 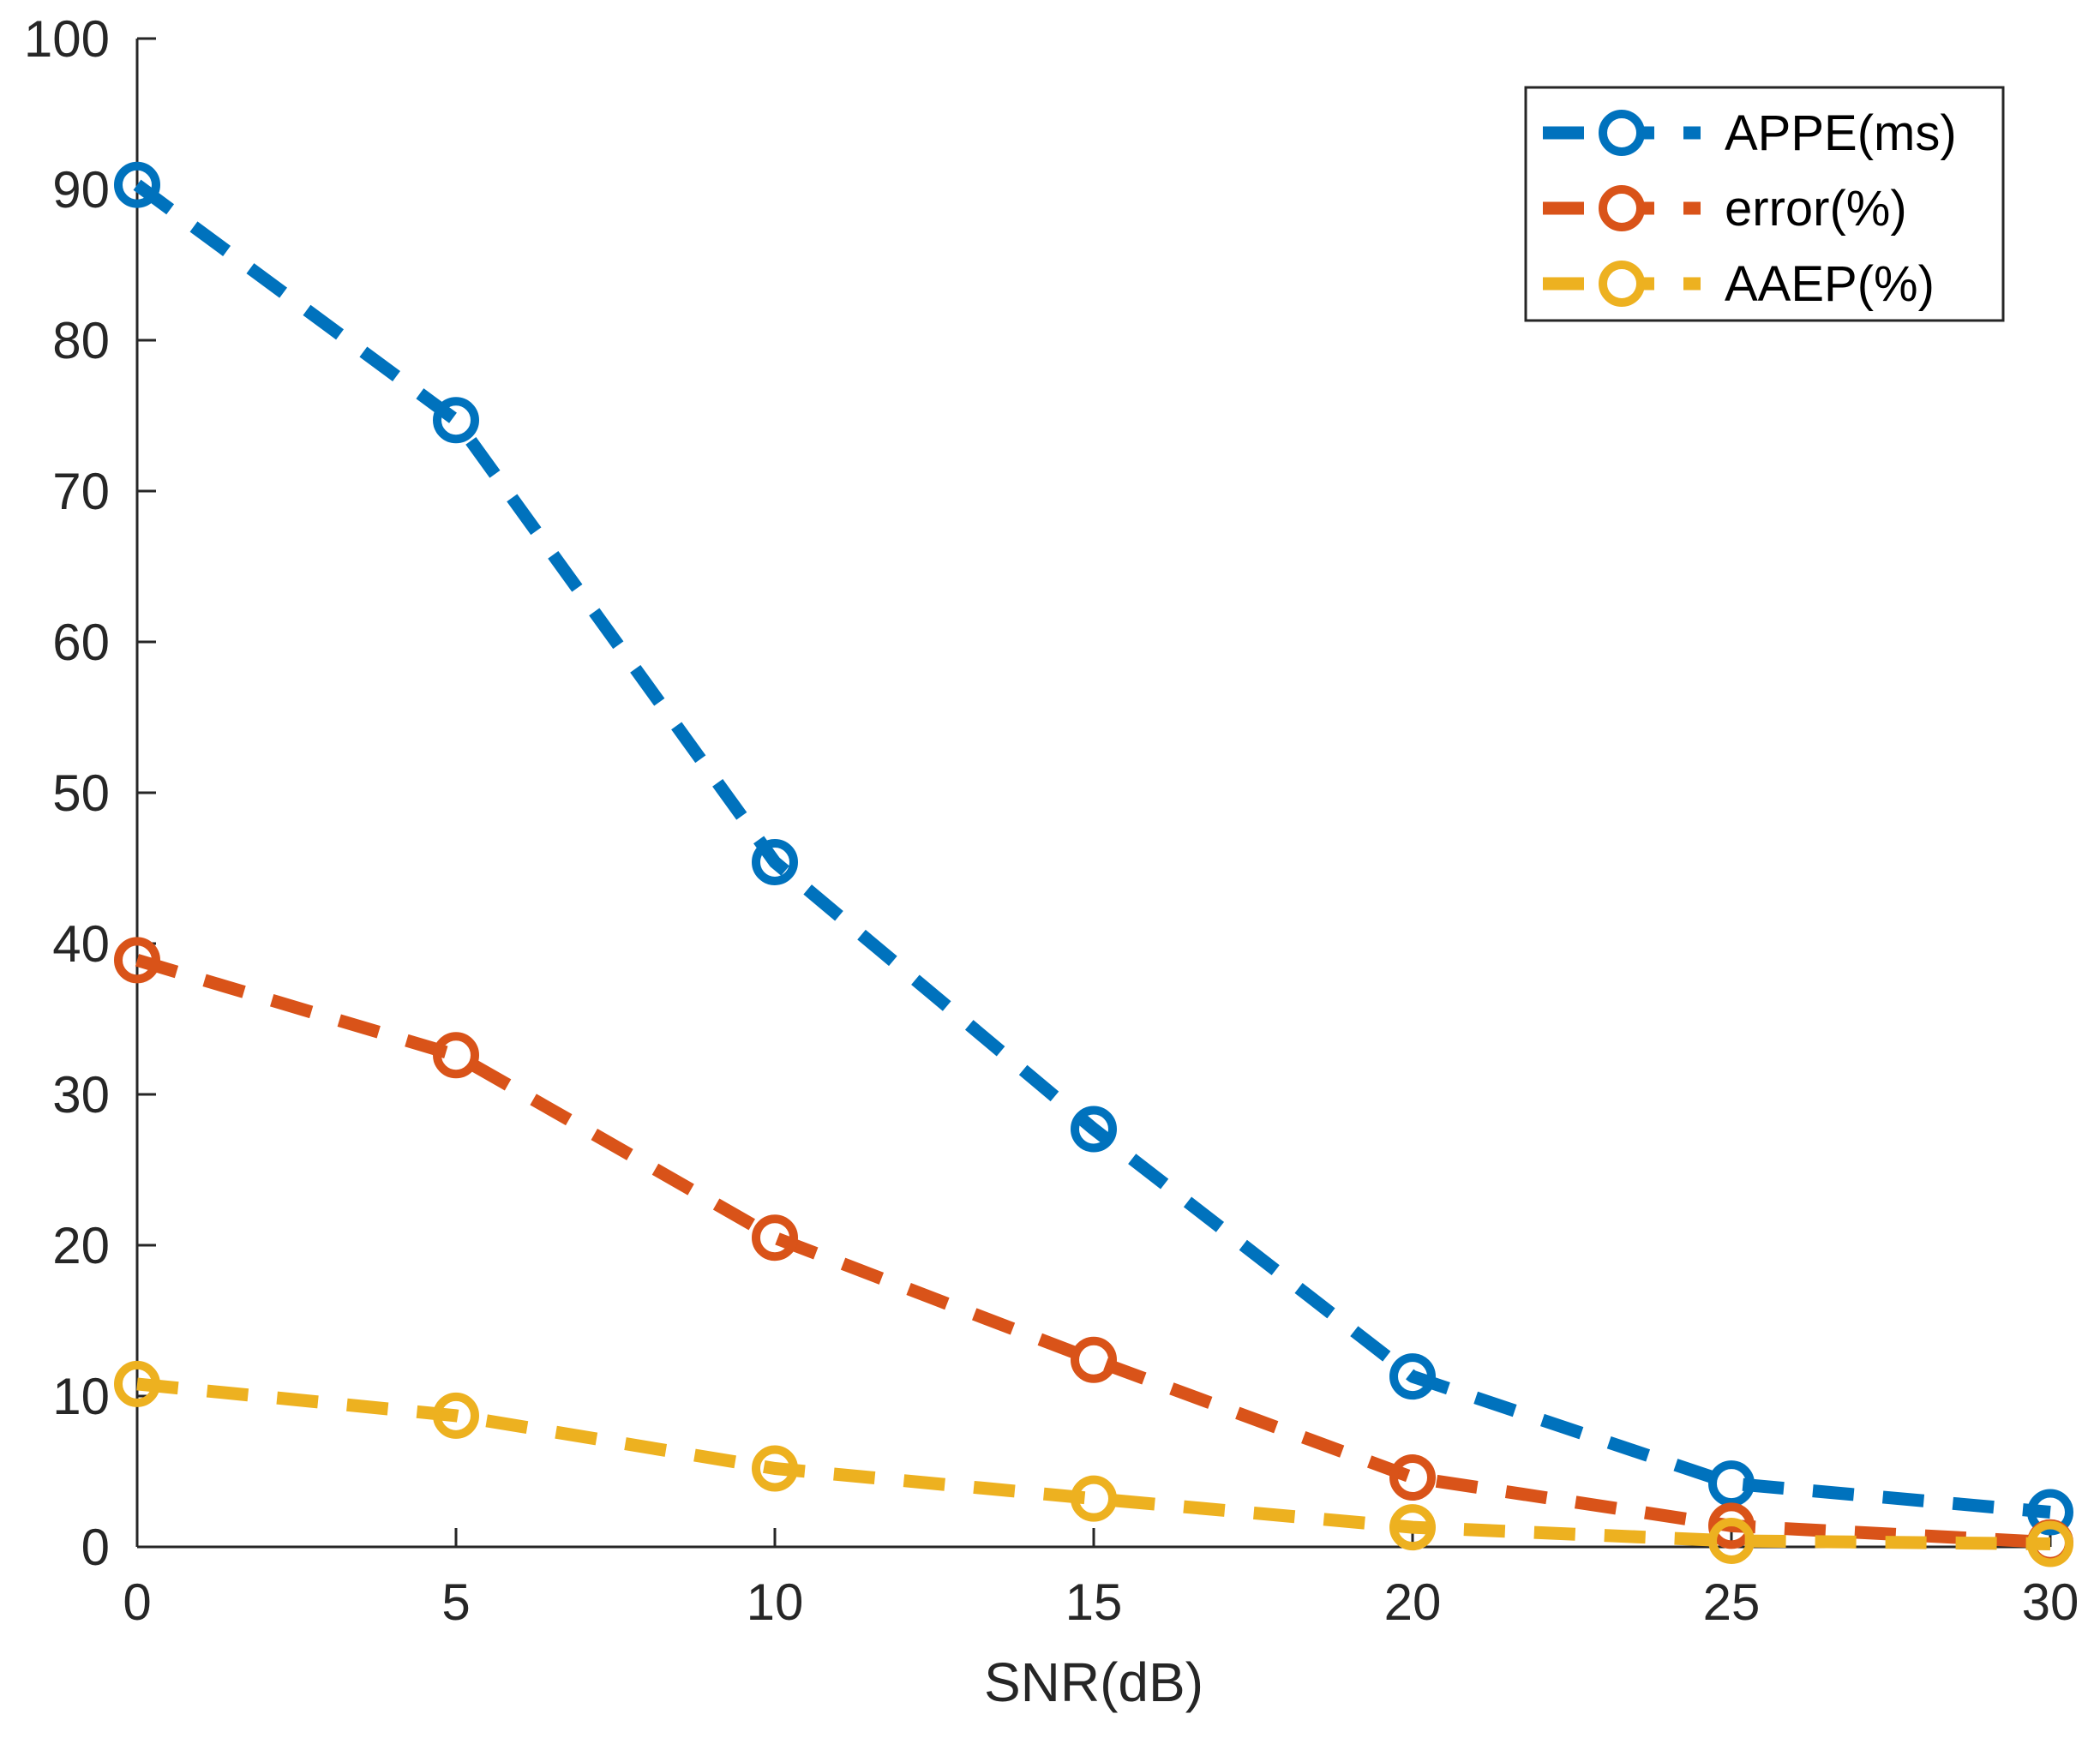 What do you see at coordinates (456, 1602) in the screenshot?
I see `x-tick-label: 5` at bounding box center [456, 1602].